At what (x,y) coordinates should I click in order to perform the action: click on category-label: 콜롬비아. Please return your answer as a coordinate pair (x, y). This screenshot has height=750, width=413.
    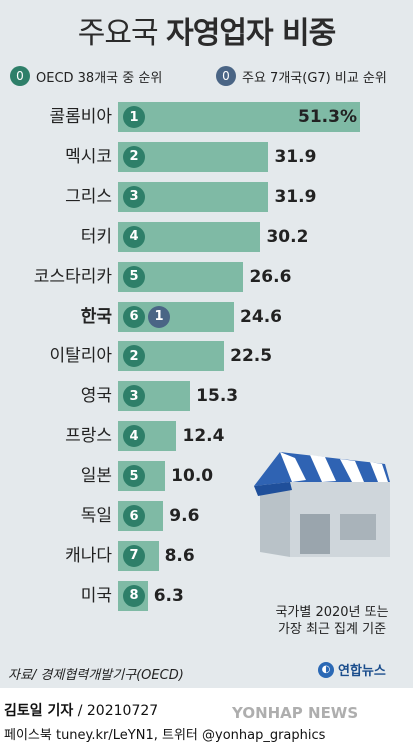
    Looking at the image, I should click on (80, 117).